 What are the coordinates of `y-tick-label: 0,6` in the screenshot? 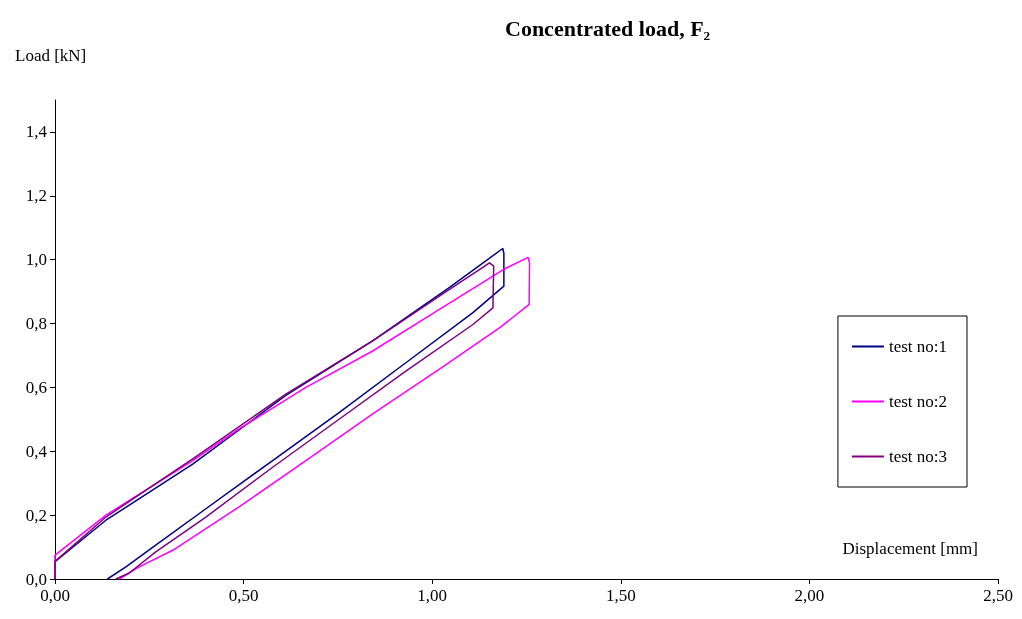 It's located at (36, 387).